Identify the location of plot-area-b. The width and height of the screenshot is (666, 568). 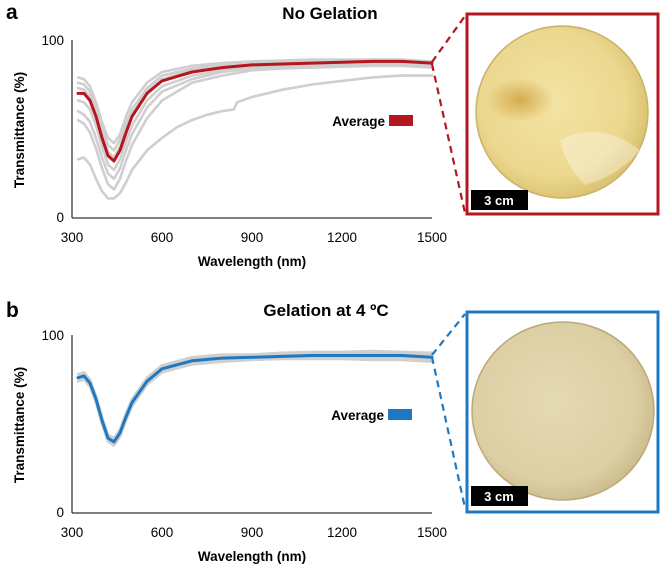
(255, 398).